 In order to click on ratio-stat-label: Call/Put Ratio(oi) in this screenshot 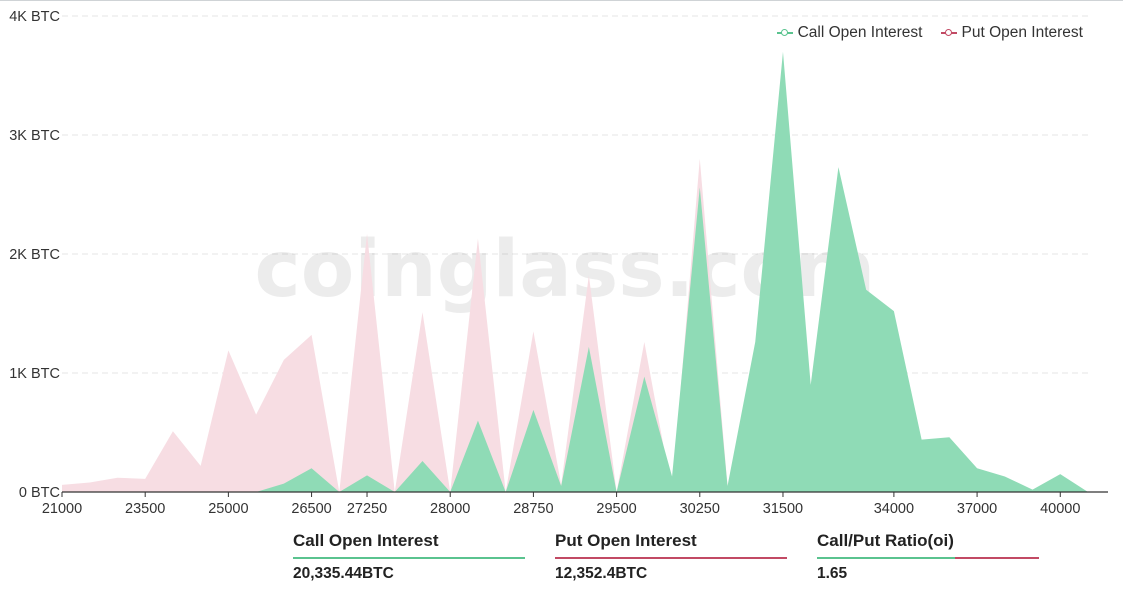, I will do `click(885, 540)`.